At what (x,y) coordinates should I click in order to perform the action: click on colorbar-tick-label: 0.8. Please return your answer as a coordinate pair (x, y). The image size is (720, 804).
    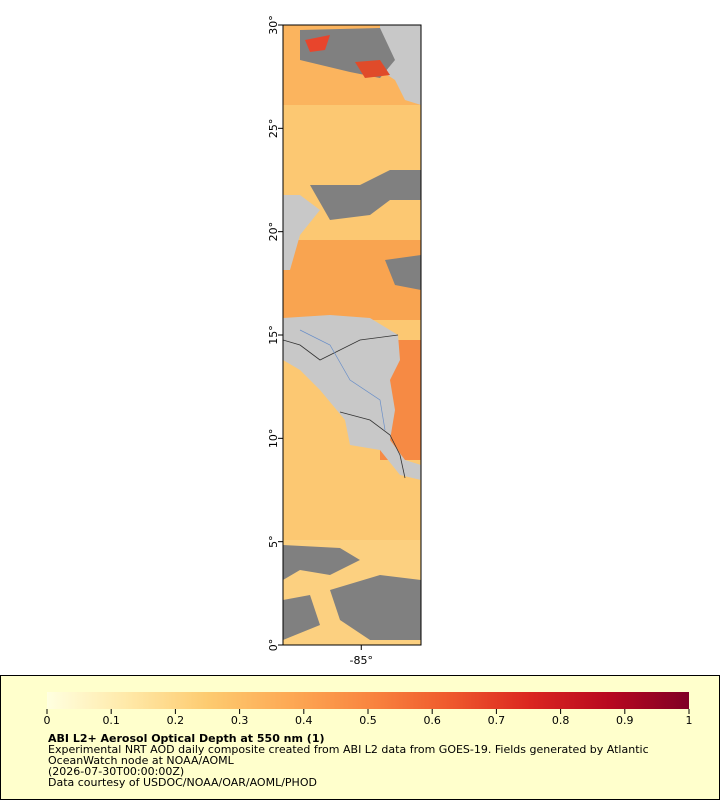
    Looking at the image, I should click on (561, 720).